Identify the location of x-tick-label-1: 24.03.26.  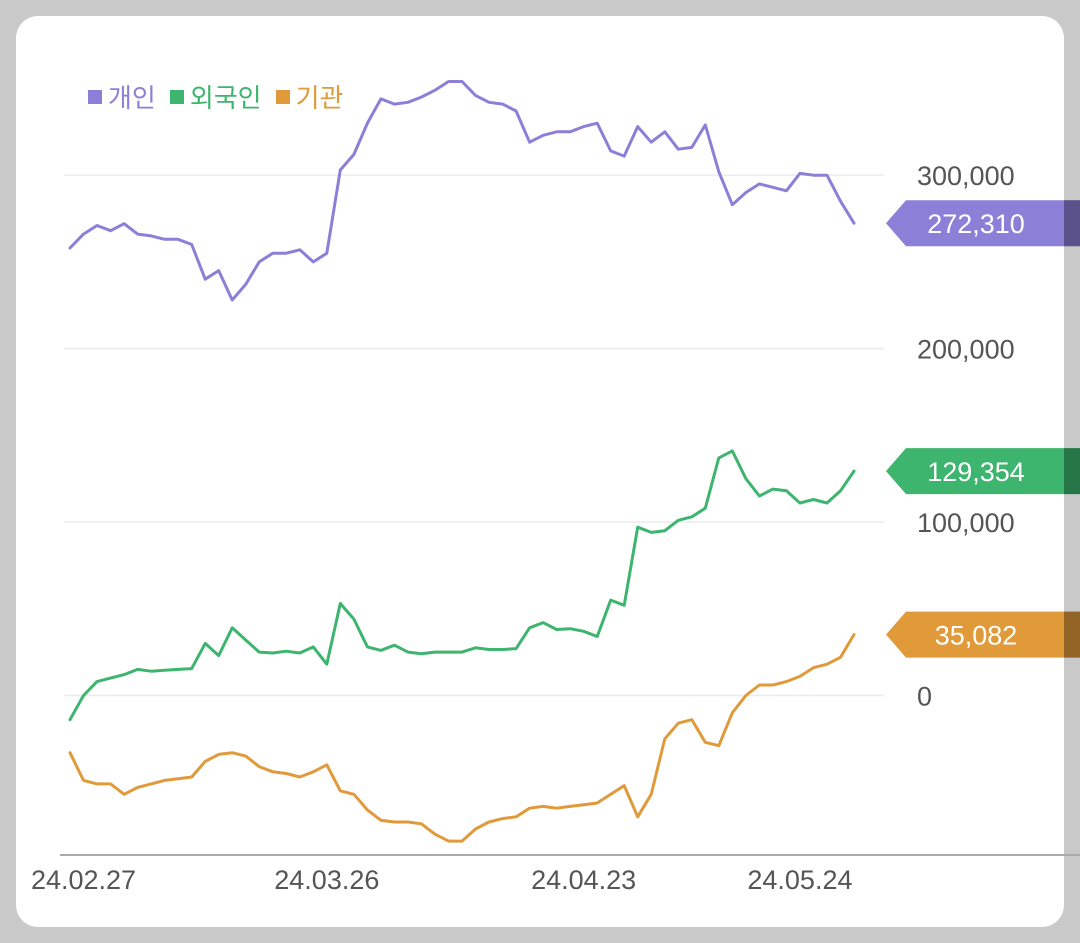
(326, 880).